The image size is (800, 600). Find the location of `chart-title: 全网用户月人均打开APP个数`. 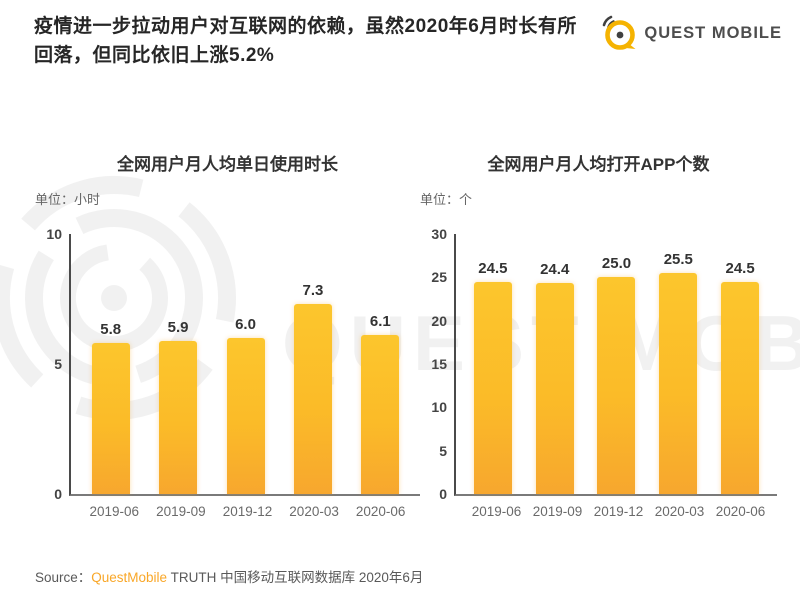

chart-title: 全网用户月人均打开APP个数 is located at coordinates (598, 164).